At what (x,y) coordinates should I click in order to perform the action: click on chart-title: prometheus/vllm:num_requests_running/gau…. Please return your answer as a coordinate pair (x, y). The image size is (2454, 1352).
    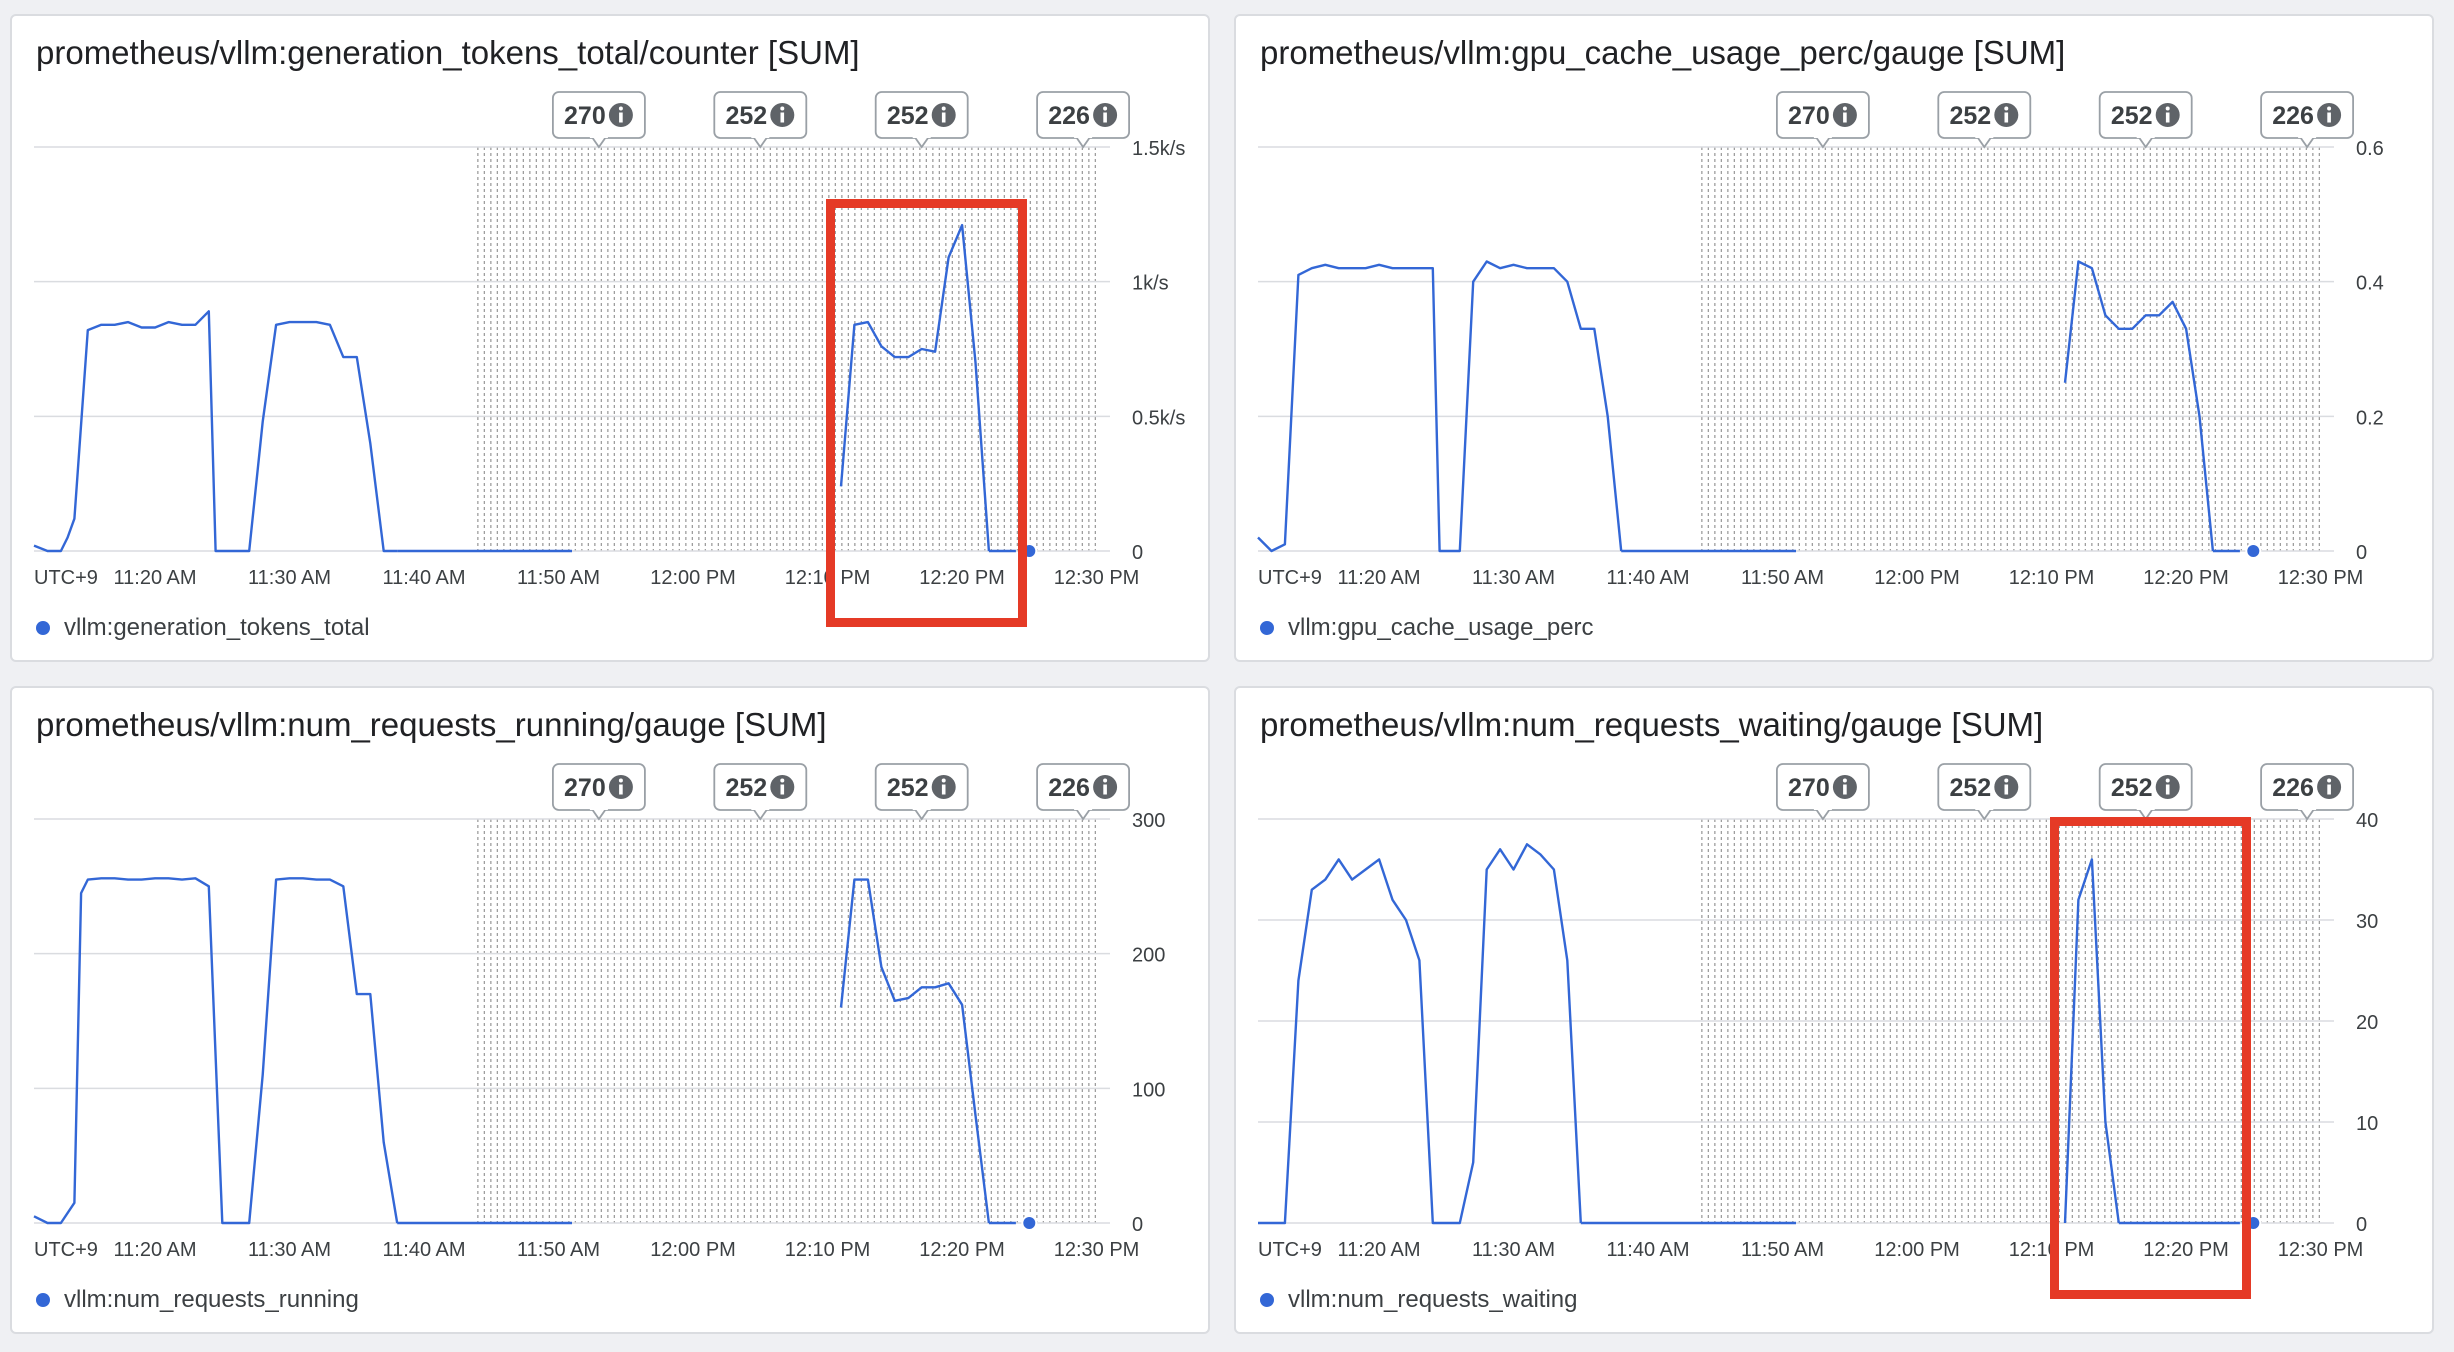
    Looking at the image, I should click on (431, 724).